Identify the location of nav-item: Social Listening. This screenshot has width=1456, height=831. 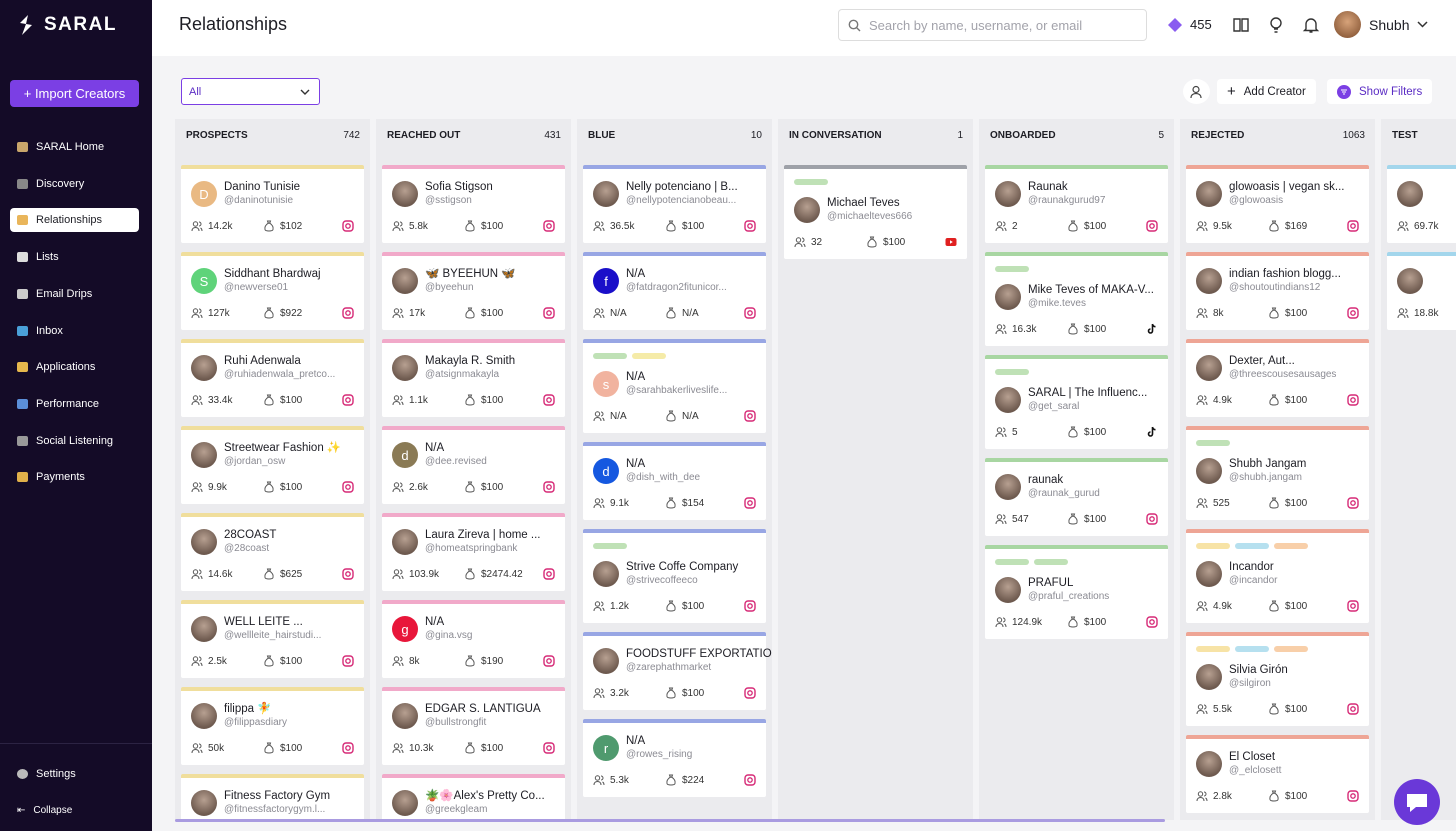
(74, 441).